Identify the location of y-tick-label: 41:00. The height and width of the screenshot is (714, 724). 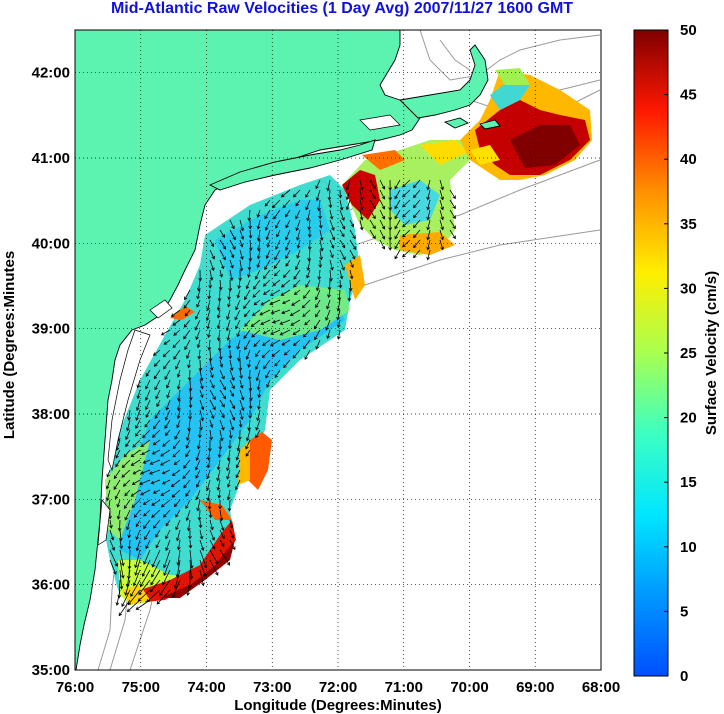
(51, 158).